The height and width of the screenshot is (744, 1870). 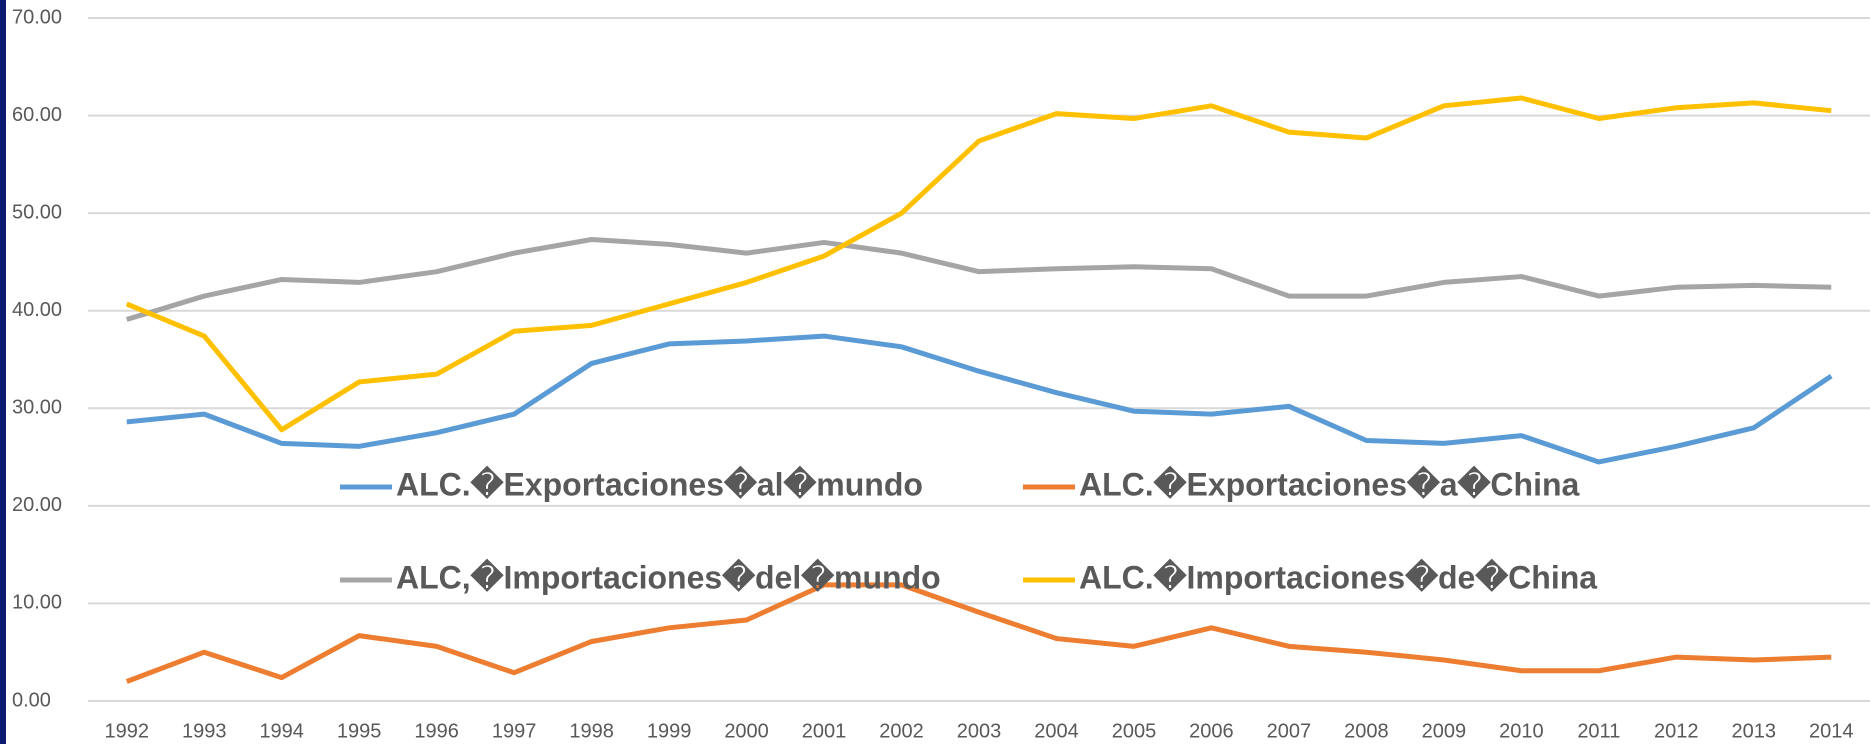 I want to click on y-tick-label: 10.00, so click(x=37, y=603).